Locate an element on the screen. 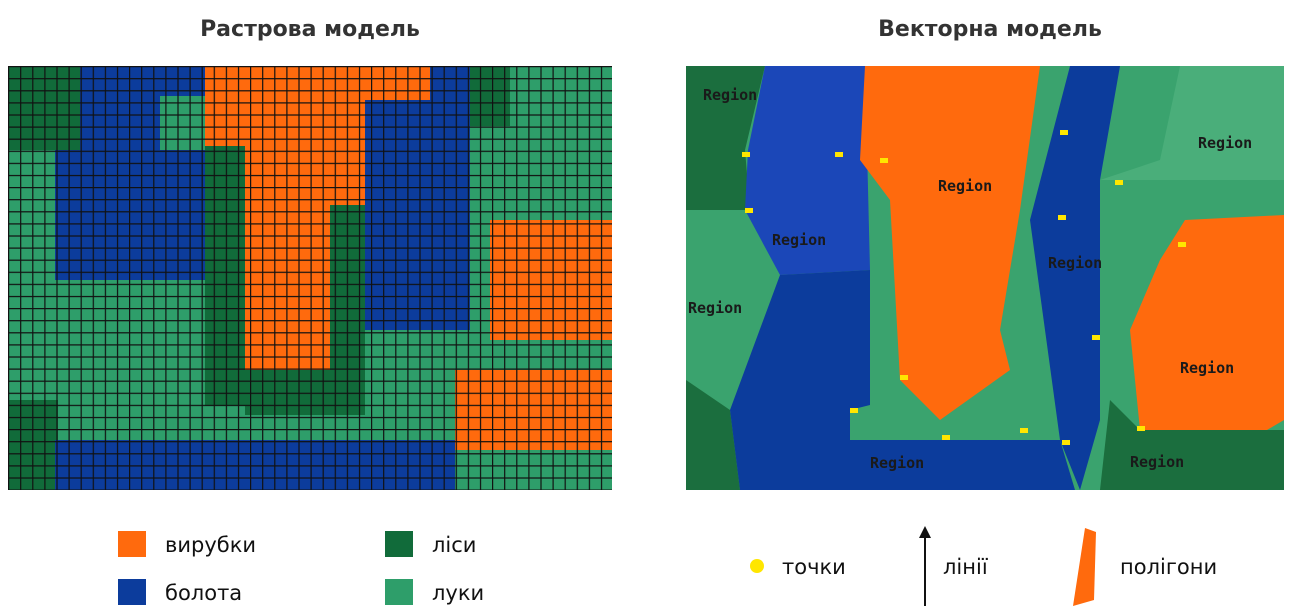 Image resolution: width=1292 pixels, height=606 pixels. point-icon is located at coordinates (757, 566).